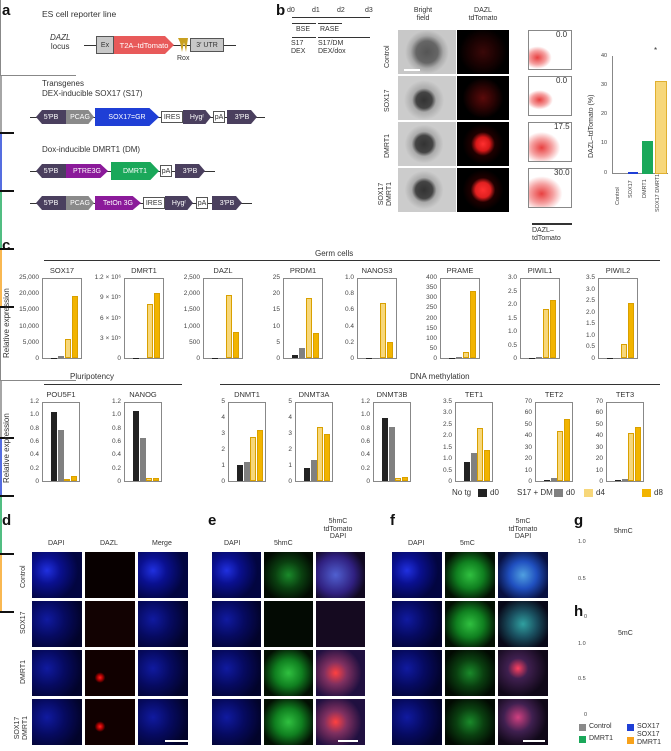  Describe the element at coordinates (554, 394) in the screenshot. I see `gene-title: TET2` at that location.